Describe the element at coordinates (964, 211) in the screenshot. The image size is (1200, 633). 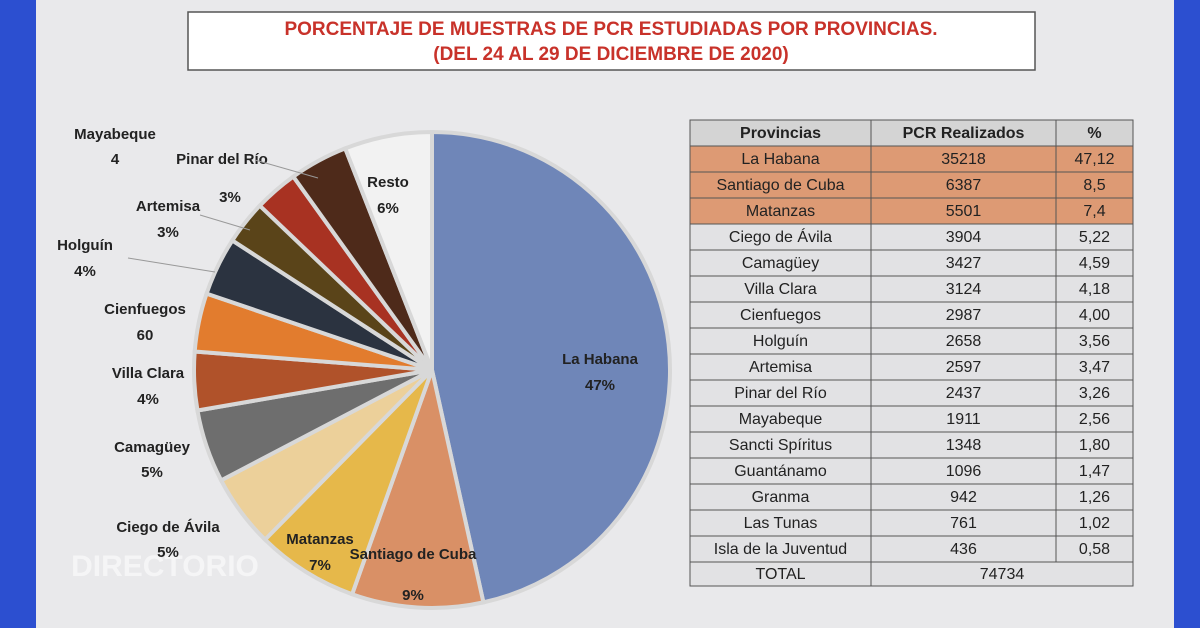
I see `cell-text: 5501` at that location.